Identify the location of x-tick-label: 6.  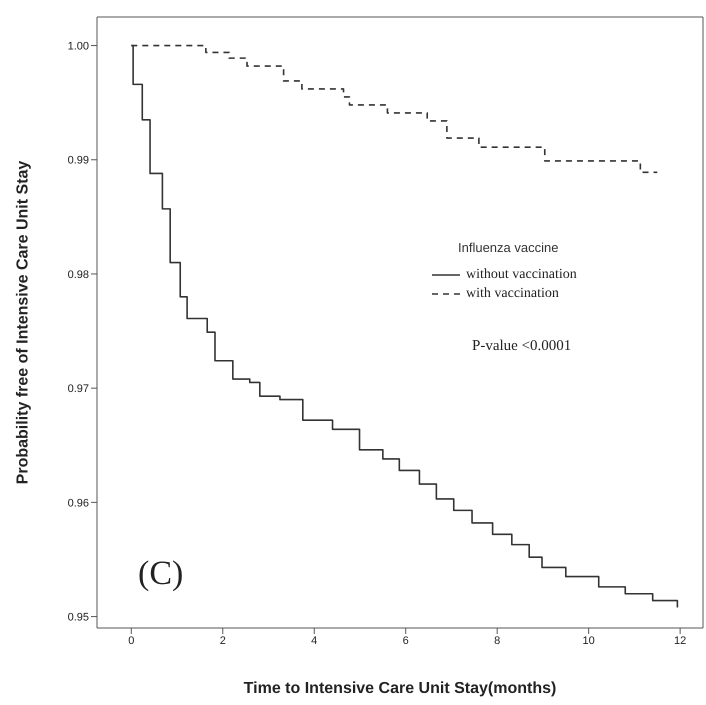
(405, 640).